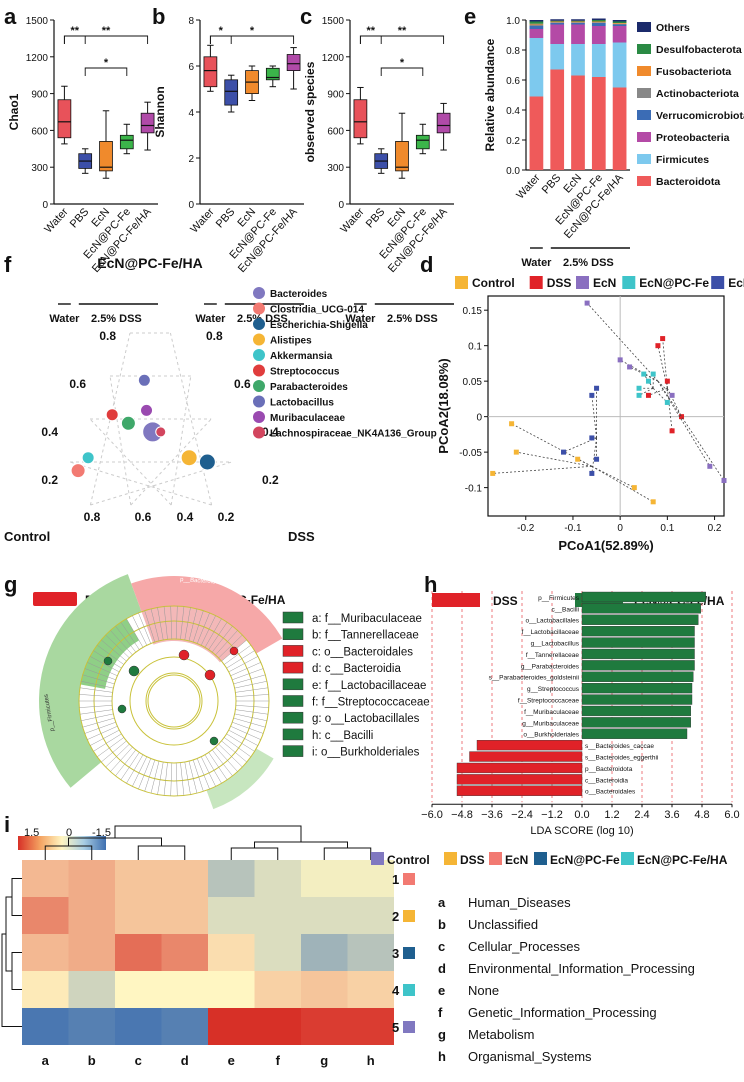 Image resolution: width=744 pixels, height=1082 pixels. Describe the element at coordinates (693, 138) in the screenshot. I see `legend-label: Proteobacteria` at that location.